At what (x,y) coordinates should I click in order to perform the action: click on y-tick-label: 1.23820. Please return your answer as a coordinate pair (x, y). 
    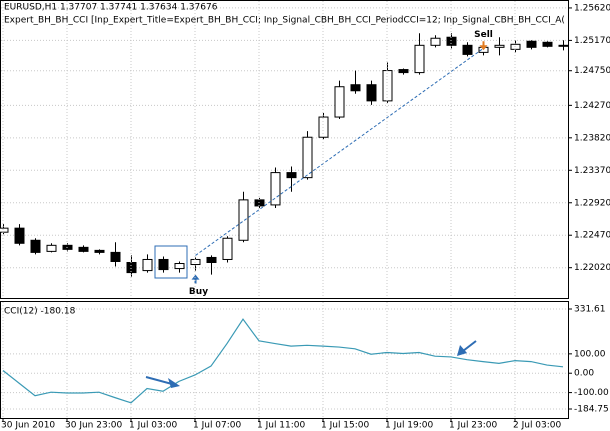
    Looking at the image, I should click on (592, 138).